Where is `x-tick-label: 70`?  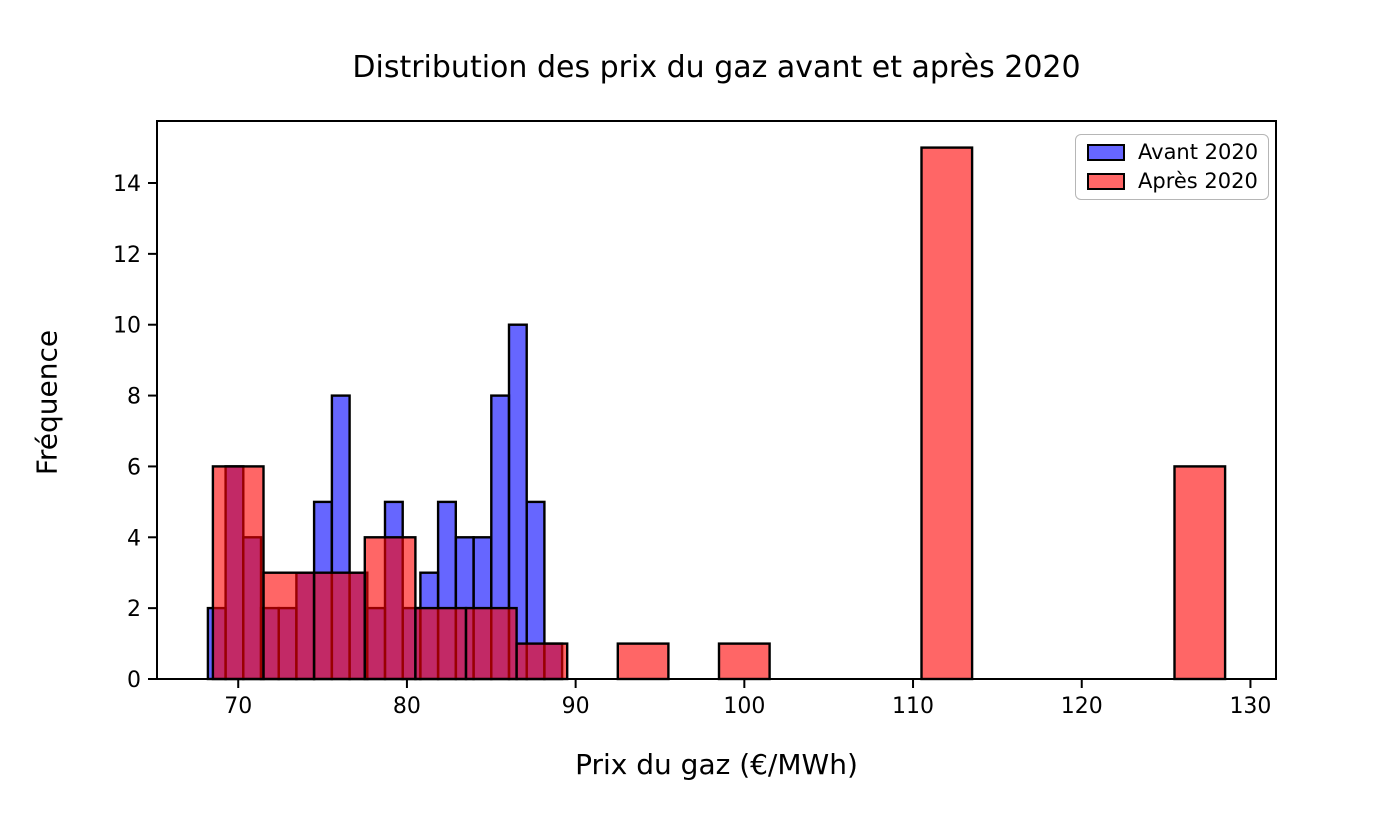
x-tick-label: 70 is located at coordinates (238, 706).